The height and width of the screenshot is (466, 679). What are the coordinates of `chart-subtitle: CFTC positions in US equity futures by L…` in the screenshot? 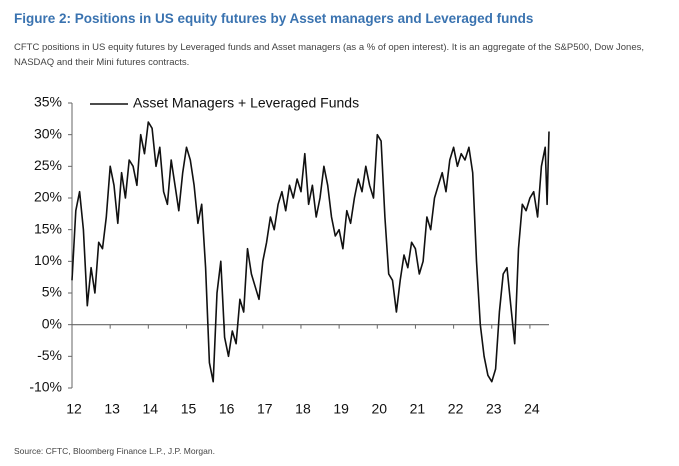 It's located at (329, 55).